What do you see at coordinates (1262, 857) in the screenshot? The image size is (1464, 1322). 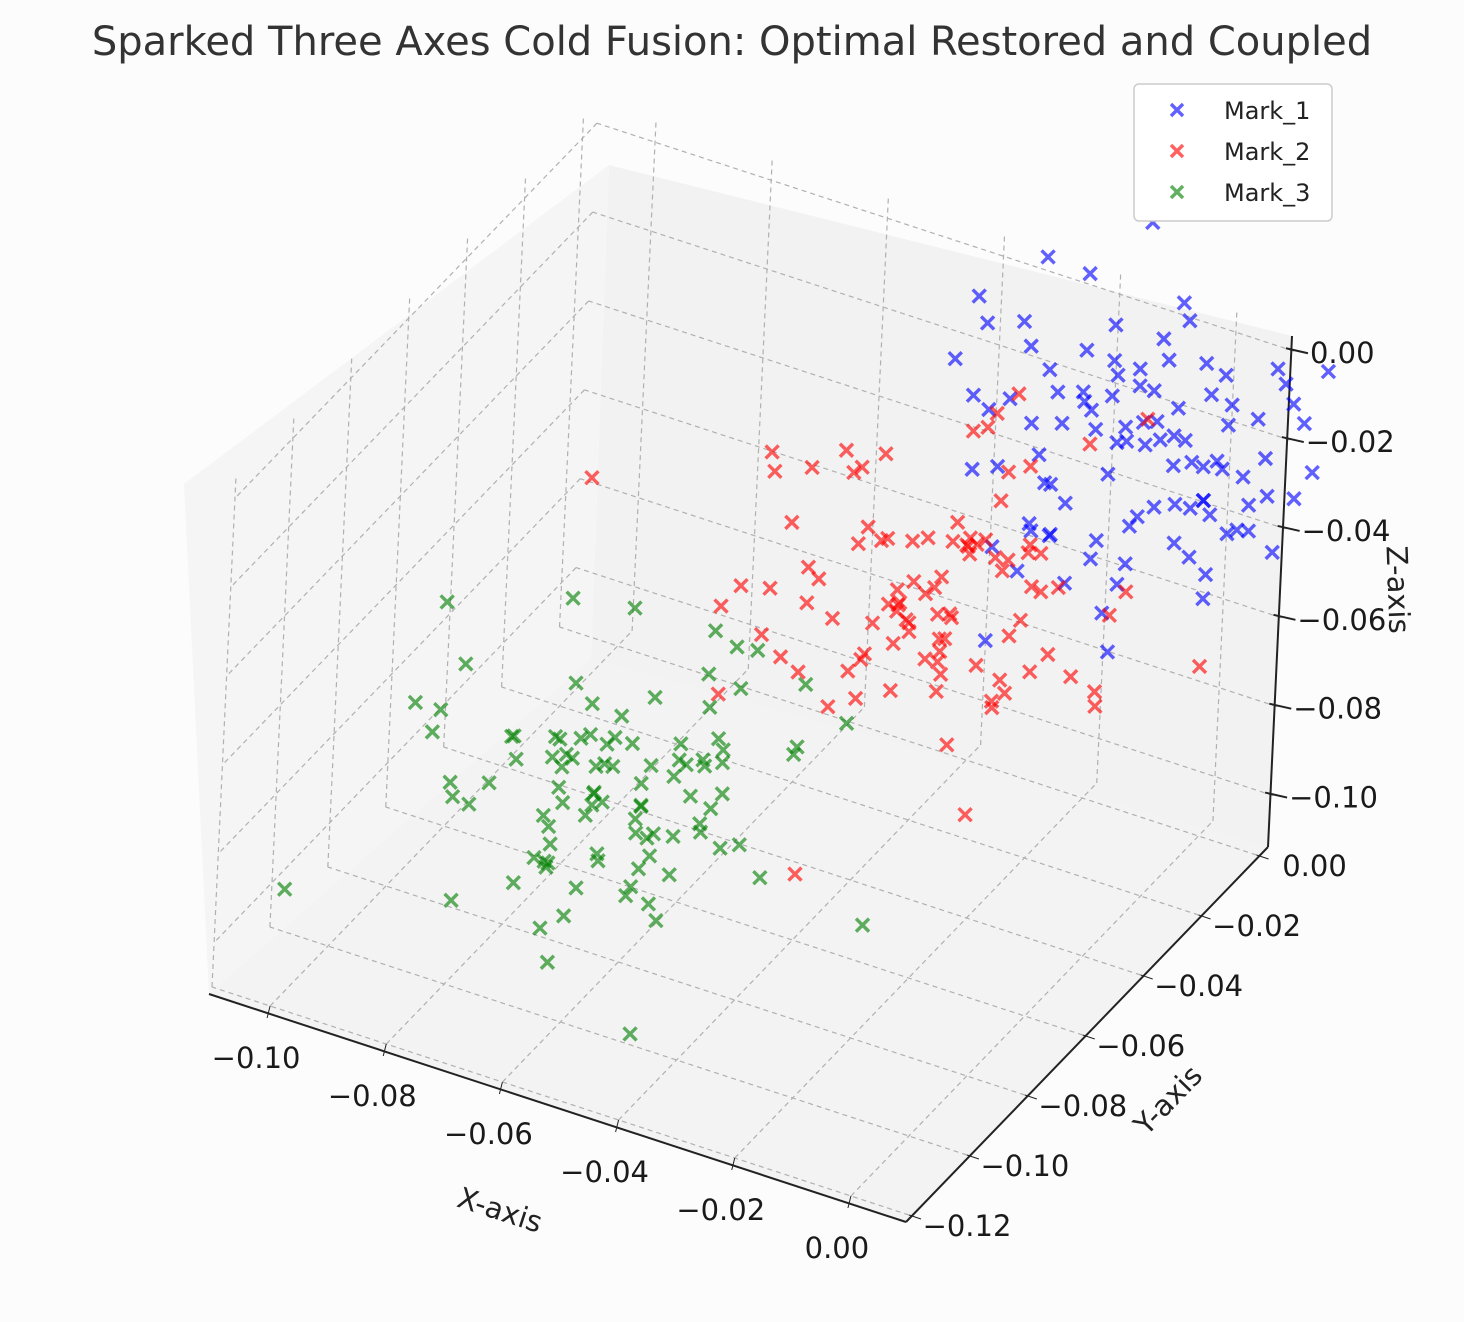 I see `y-tick-mark` at bounding box center [1262, 857].